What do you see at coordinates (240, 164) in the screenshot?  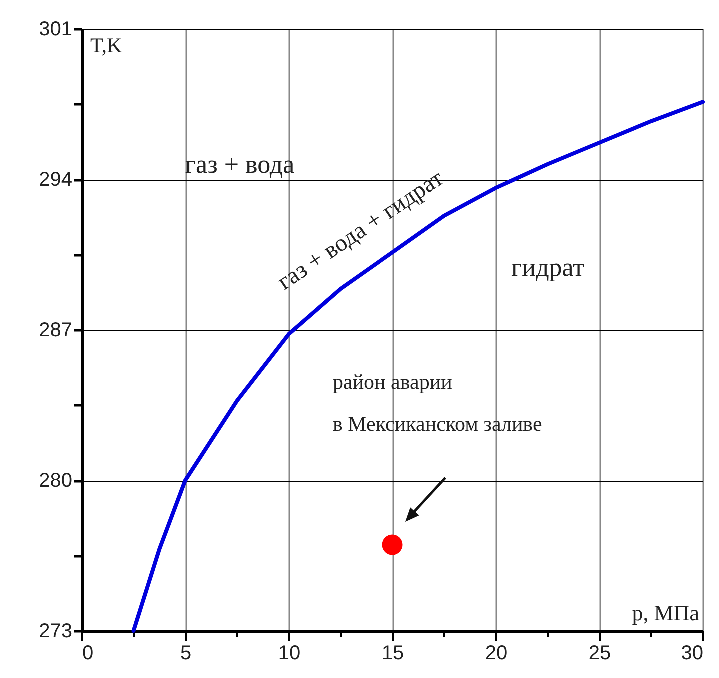 I see `annotation: газ + вода` at bounding box center [240, 164].